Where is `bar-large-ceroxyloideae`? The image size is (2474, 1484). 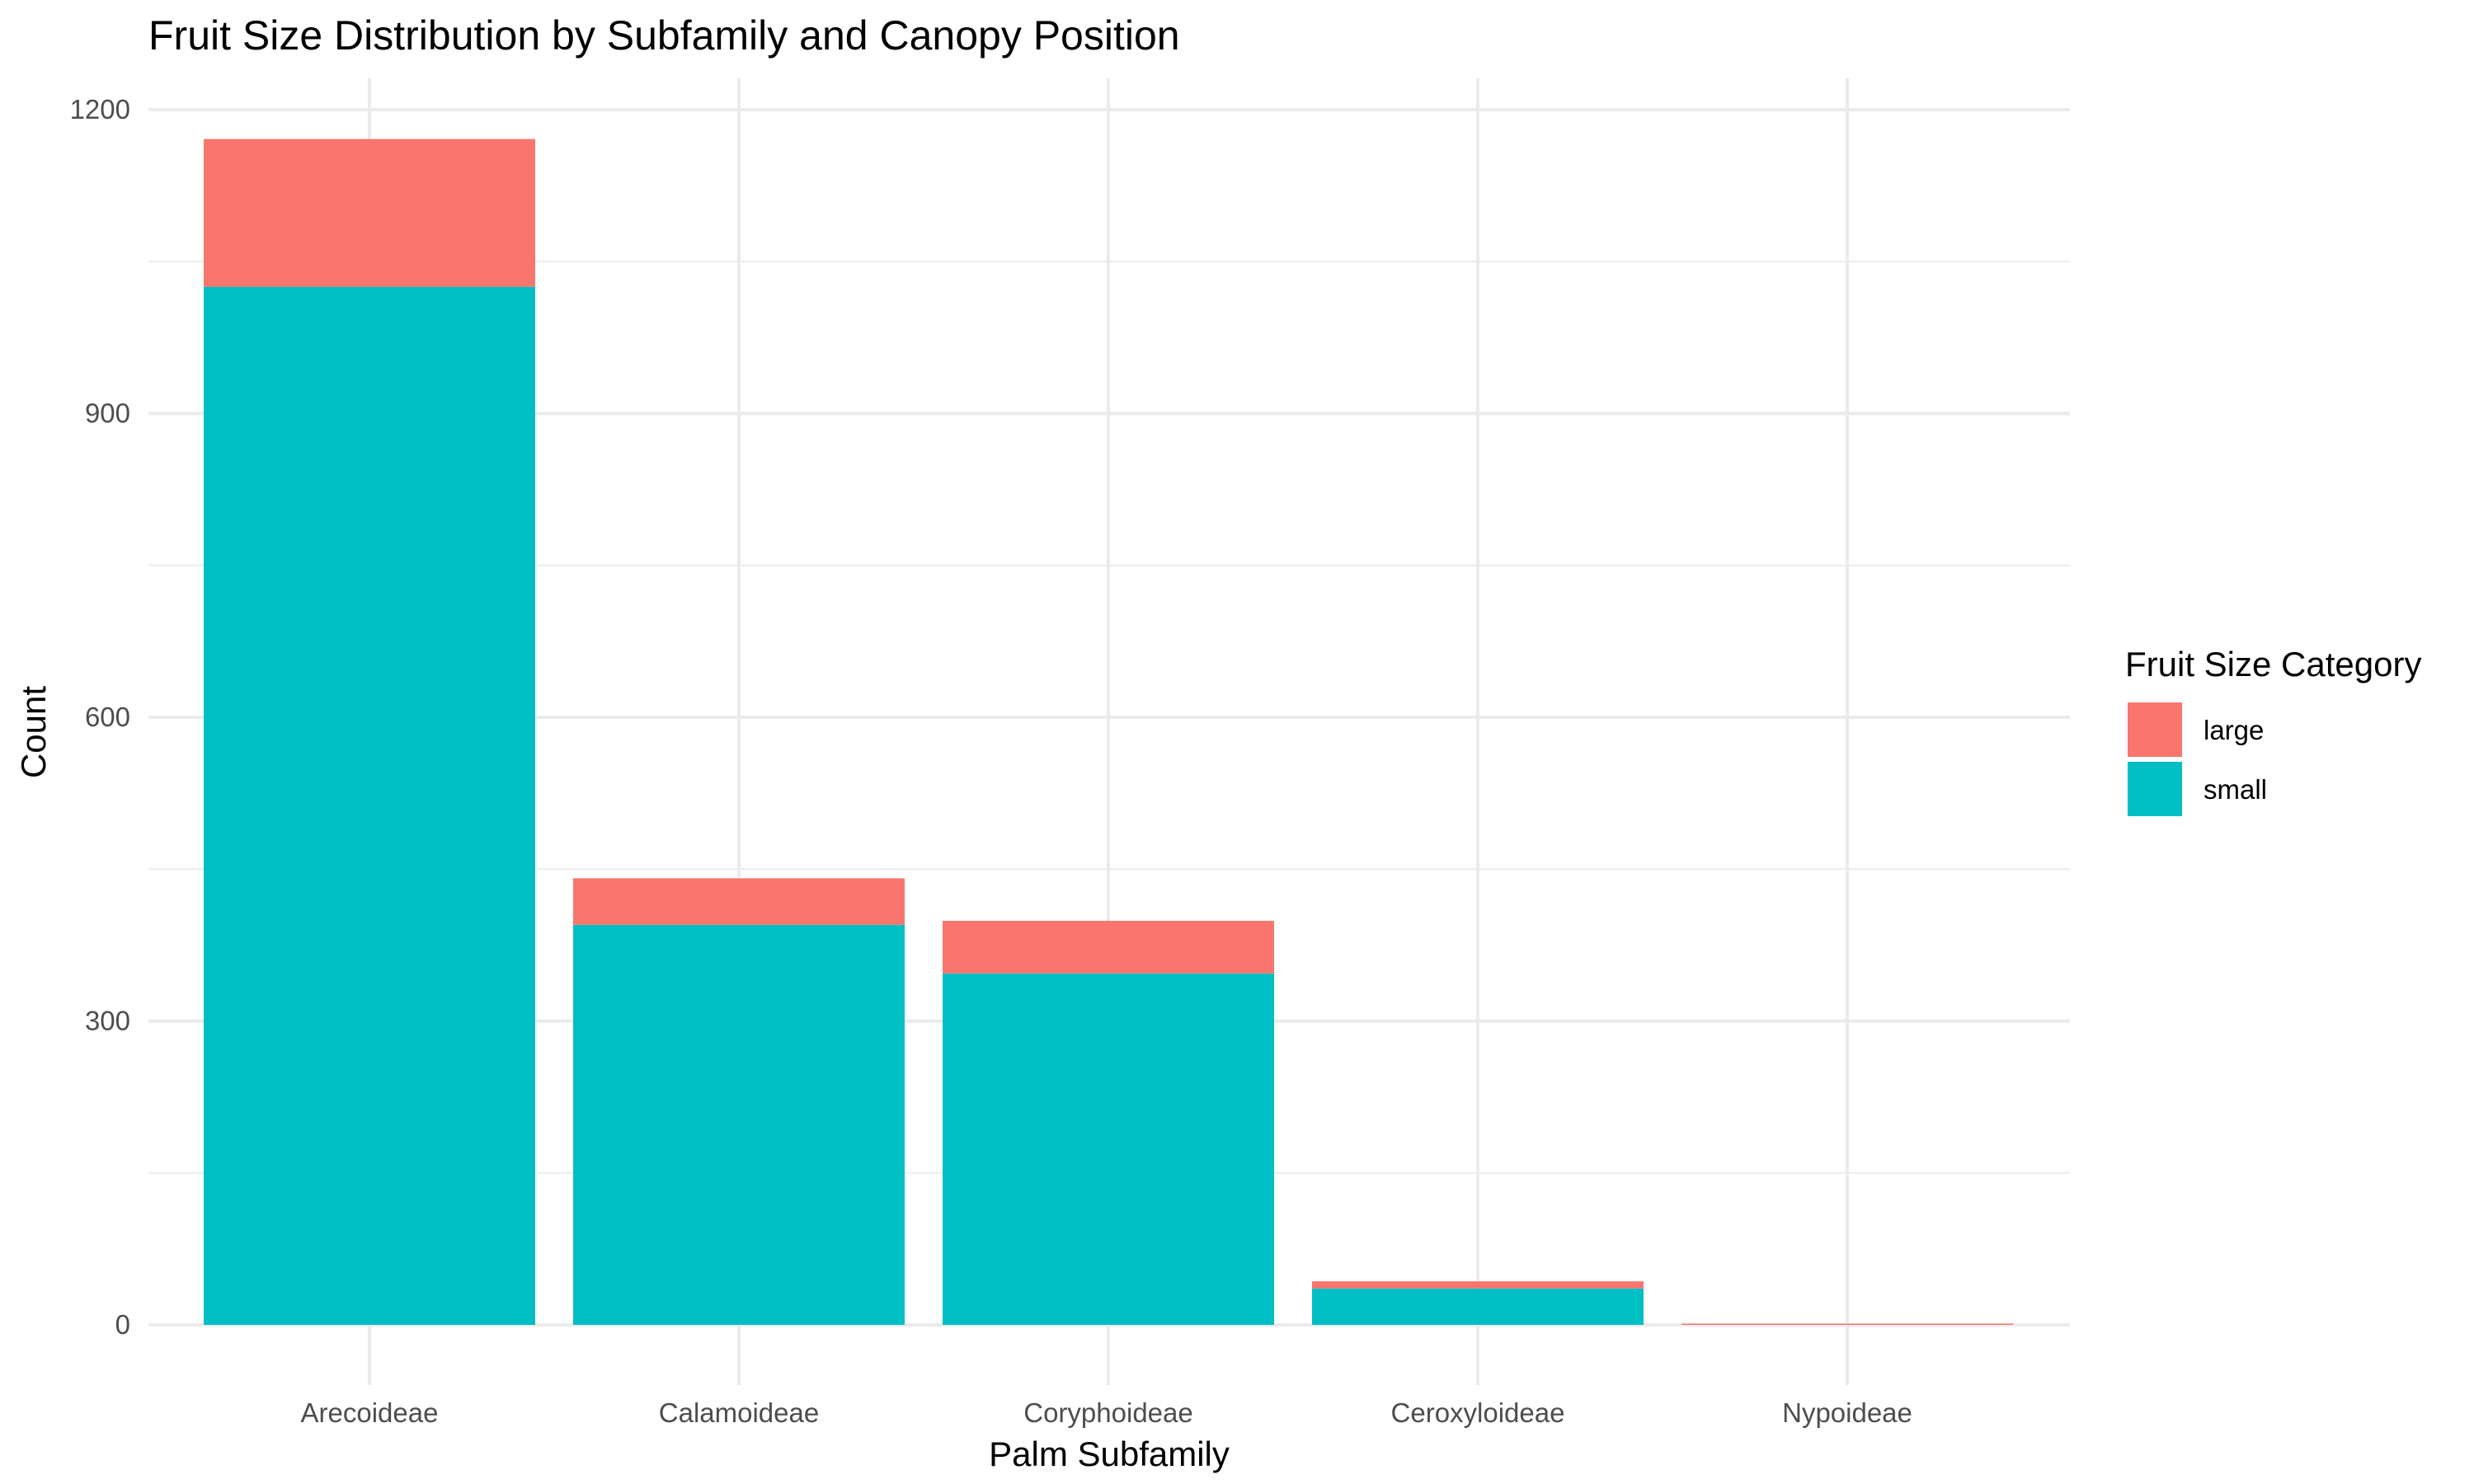 bar-large-ceroxyloideae is located at coordinates (1478, 1285).